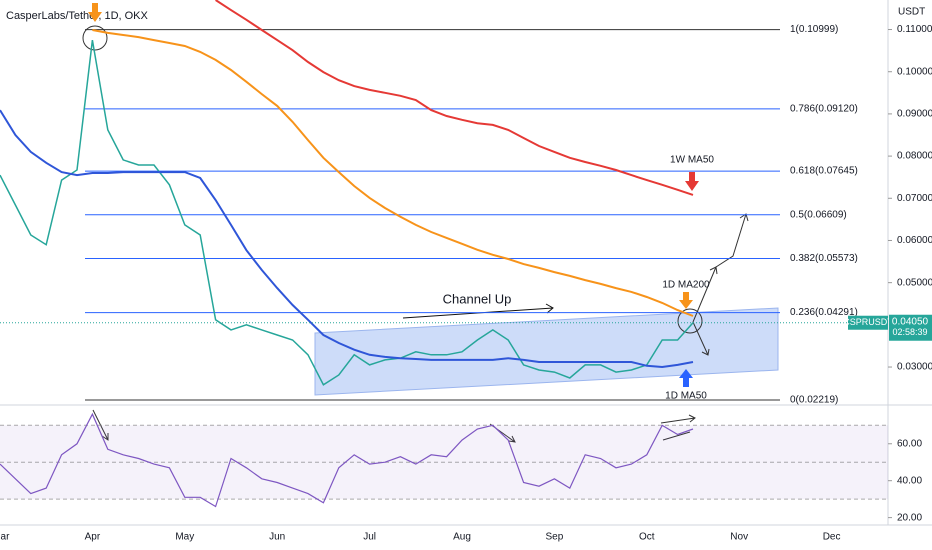 The height and width of the screenshot is (550, 932). What do you see at coordinates (686, 396) in the screenshot?
I see `ma-label: 1D MA50` at bounding box center [686, 396].